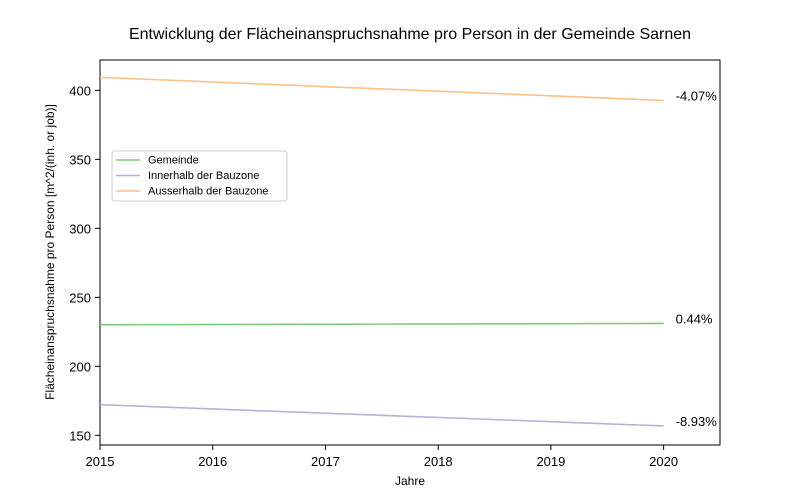 The image size is (800, 500). What do you see at coordinates (208, 192) in the screenshot?
I see `legend-entry-label: Ausserhalb der Bauzone` at bounding box center [208, 192].